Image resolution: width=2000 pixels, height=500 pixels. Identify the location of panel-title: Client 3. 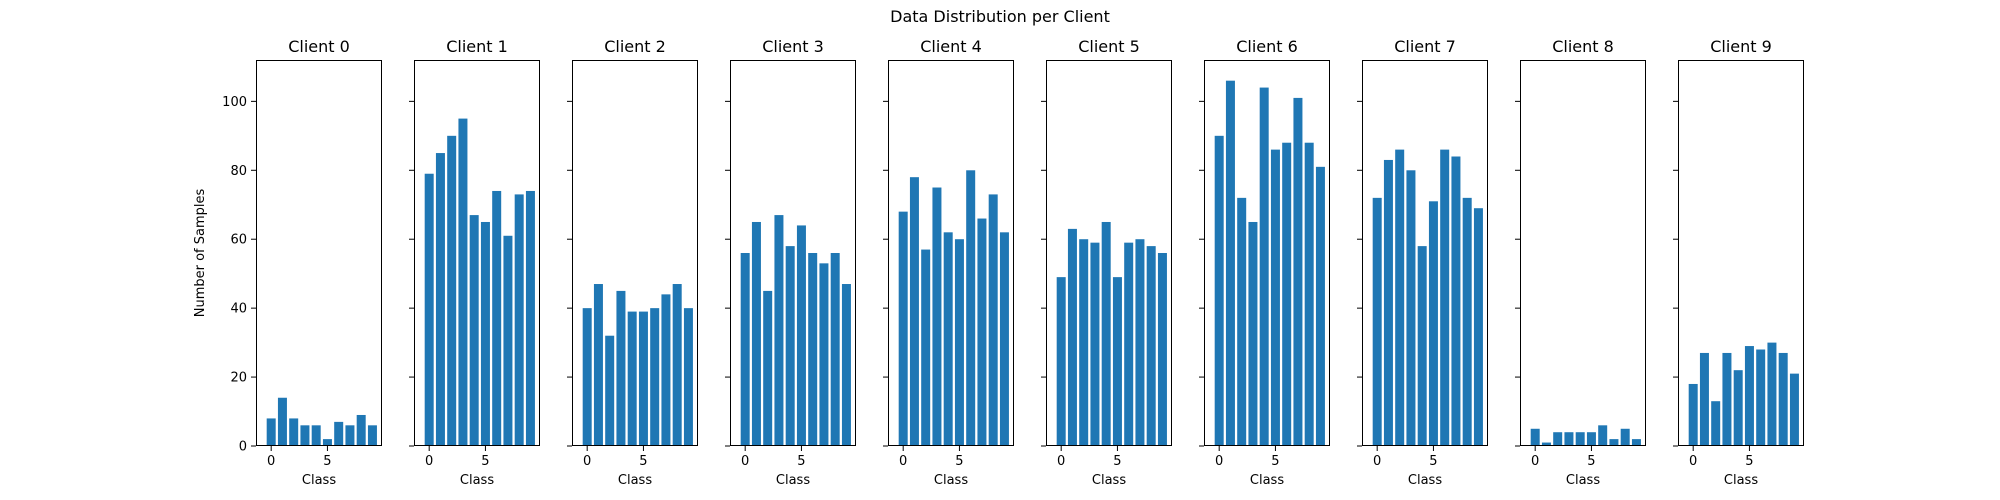
(793, 46).